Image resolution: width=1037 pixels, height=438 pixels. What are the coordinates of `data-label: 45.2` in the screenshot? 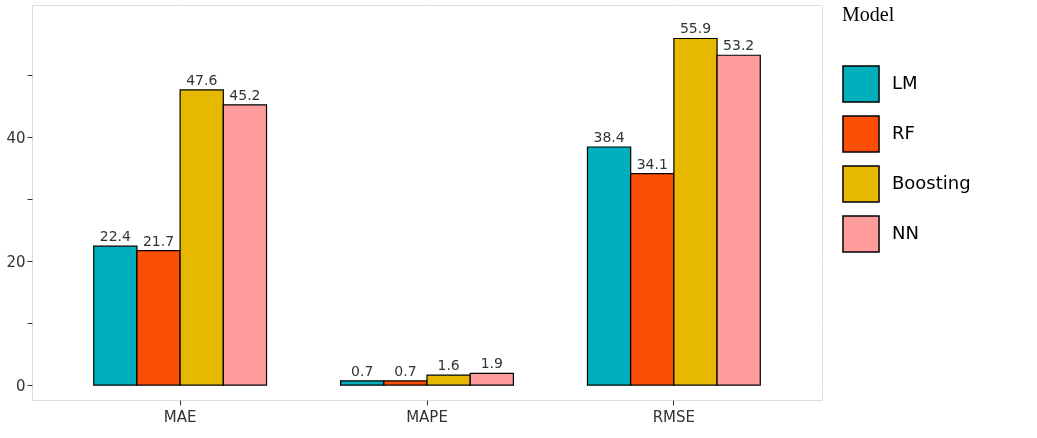 It's located at (245, 94).